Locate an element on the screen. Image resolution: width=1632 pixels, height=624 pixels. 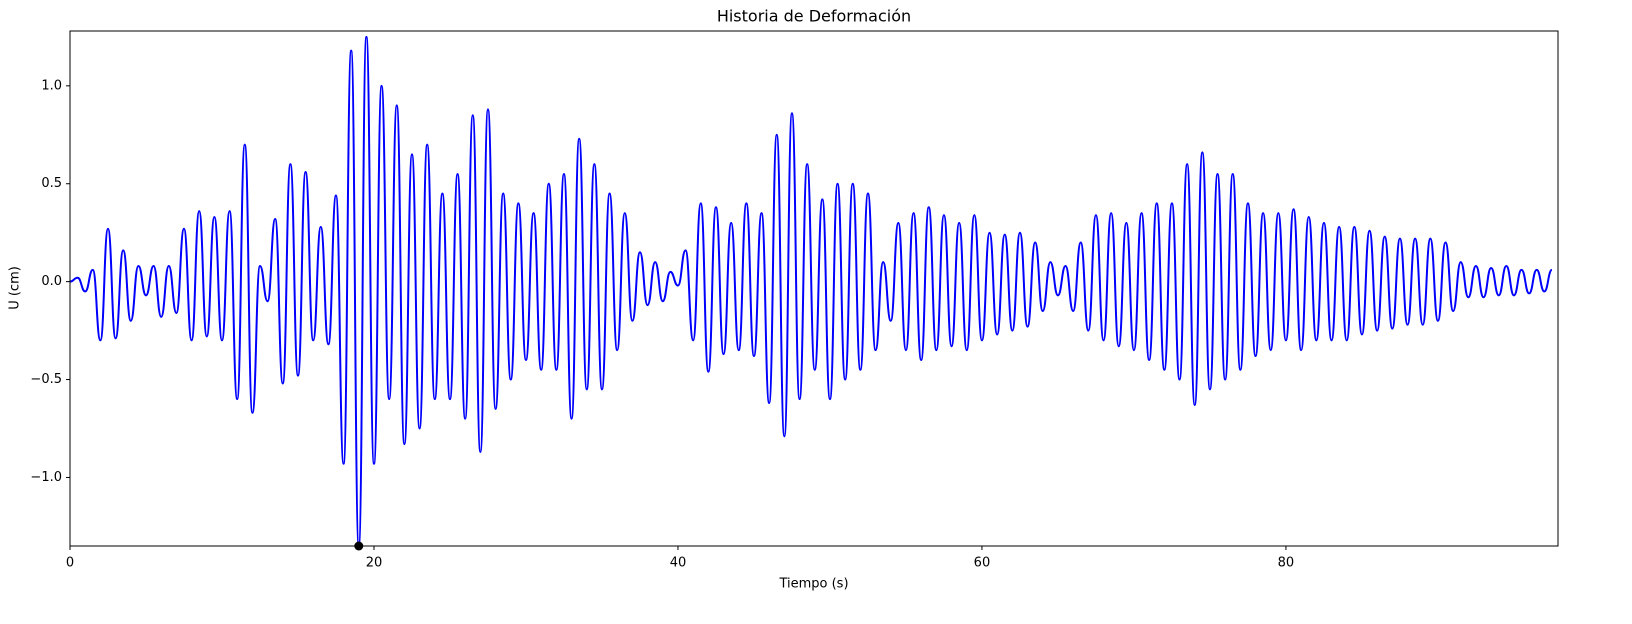
y-axis-label: U (cm) is located at coordinates (15, 288).